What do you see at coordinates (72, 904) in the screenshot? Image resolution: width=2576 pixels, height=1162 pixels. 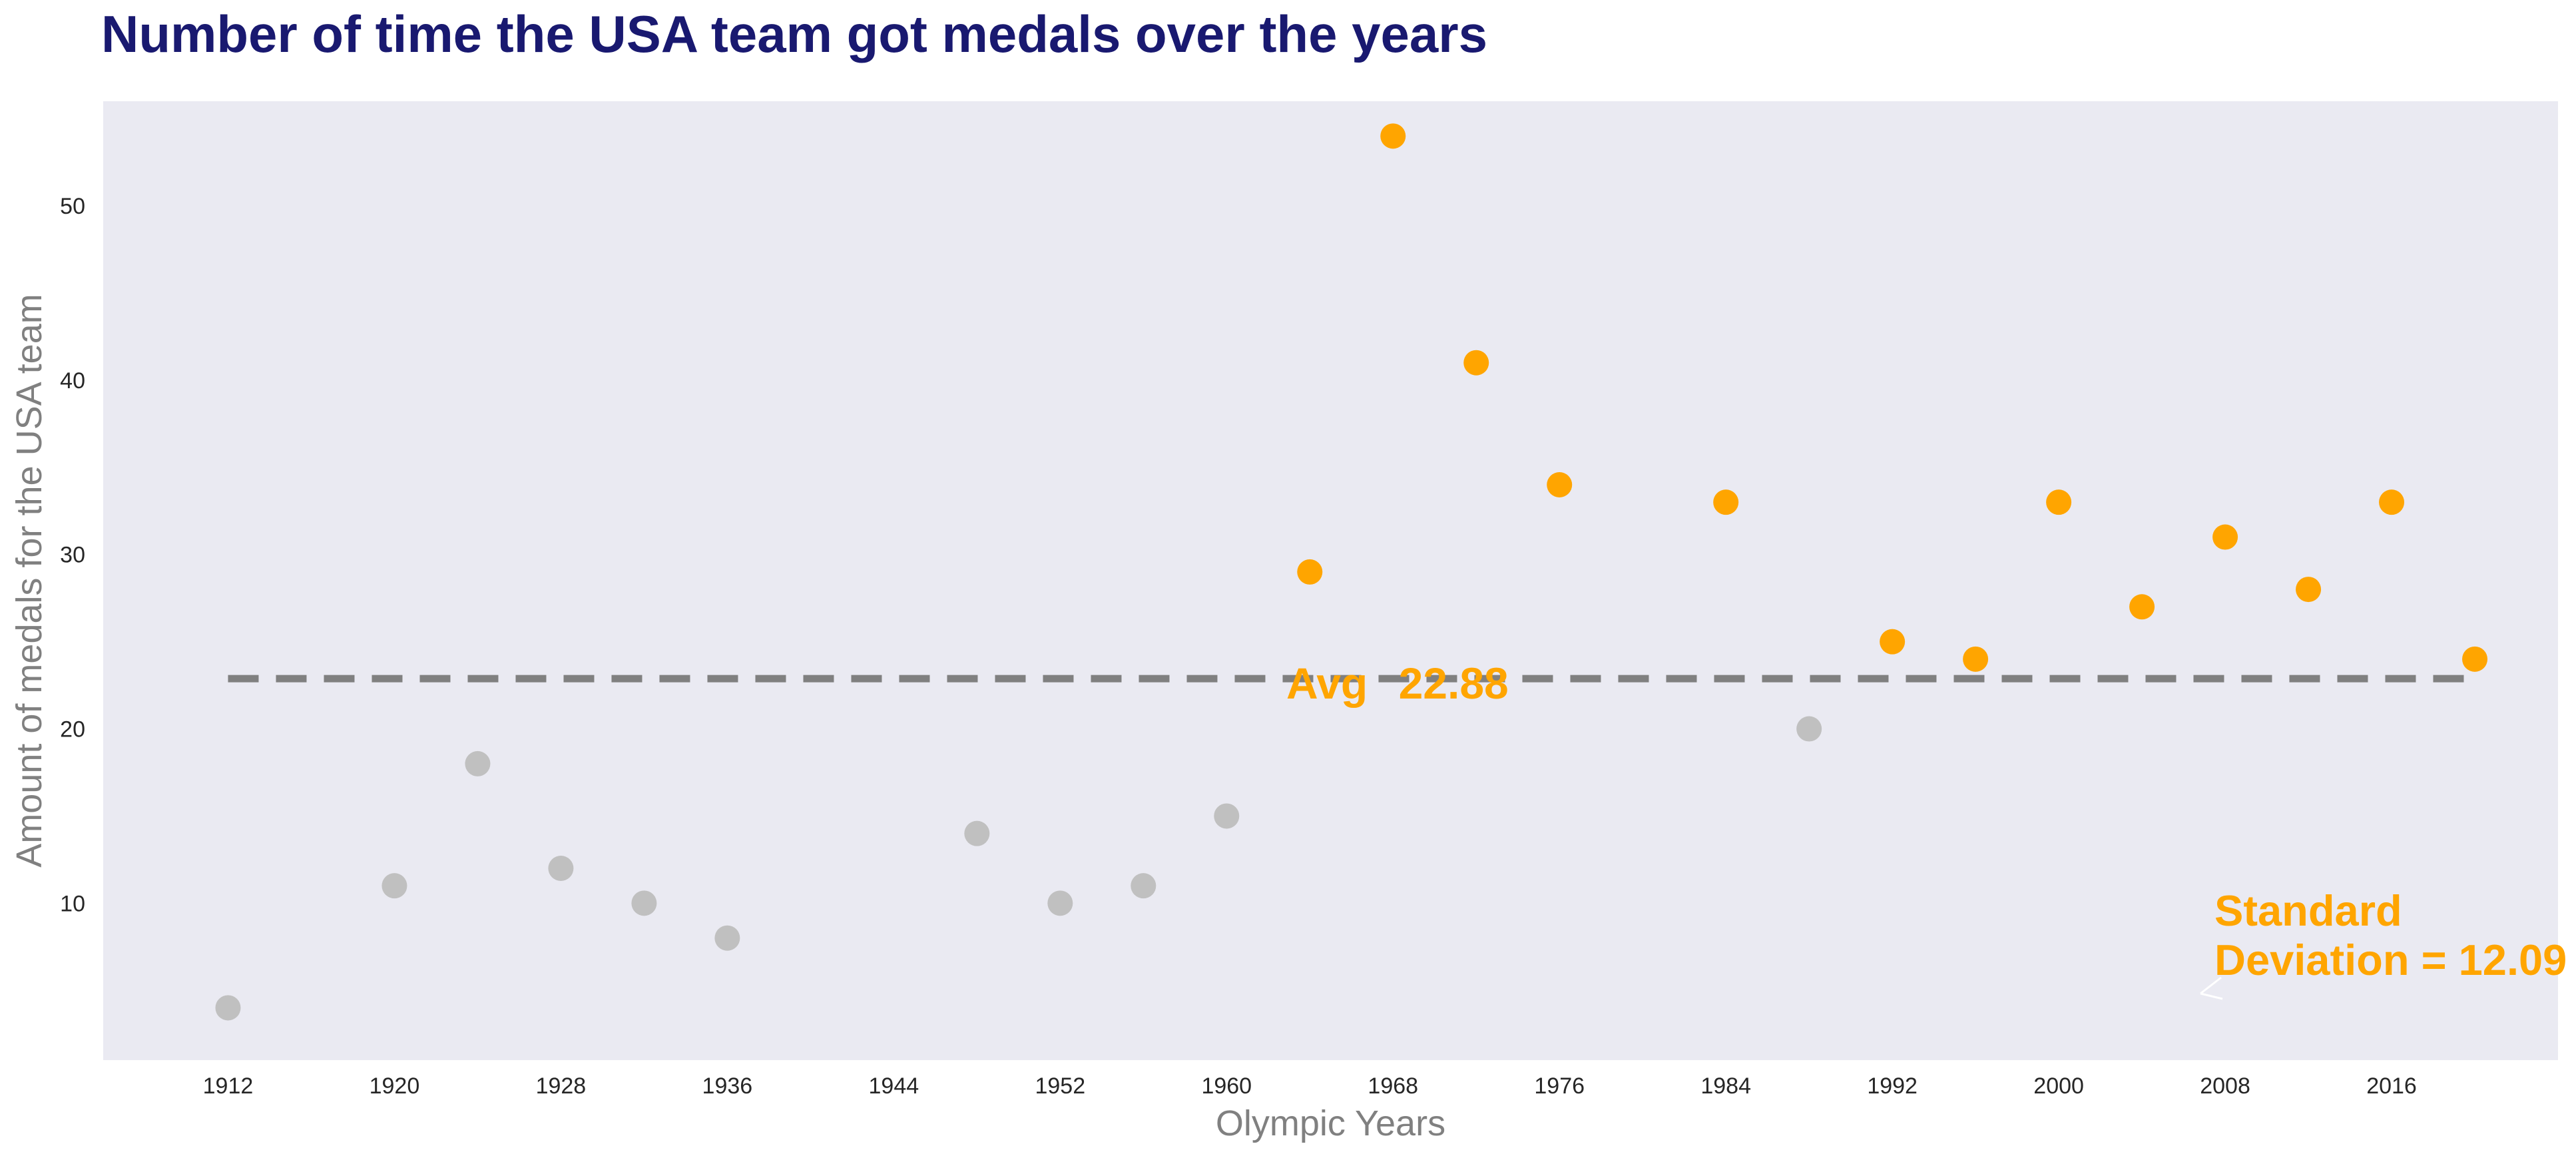 I see `y-tick-label: 10` at bounding box center [72, 904].